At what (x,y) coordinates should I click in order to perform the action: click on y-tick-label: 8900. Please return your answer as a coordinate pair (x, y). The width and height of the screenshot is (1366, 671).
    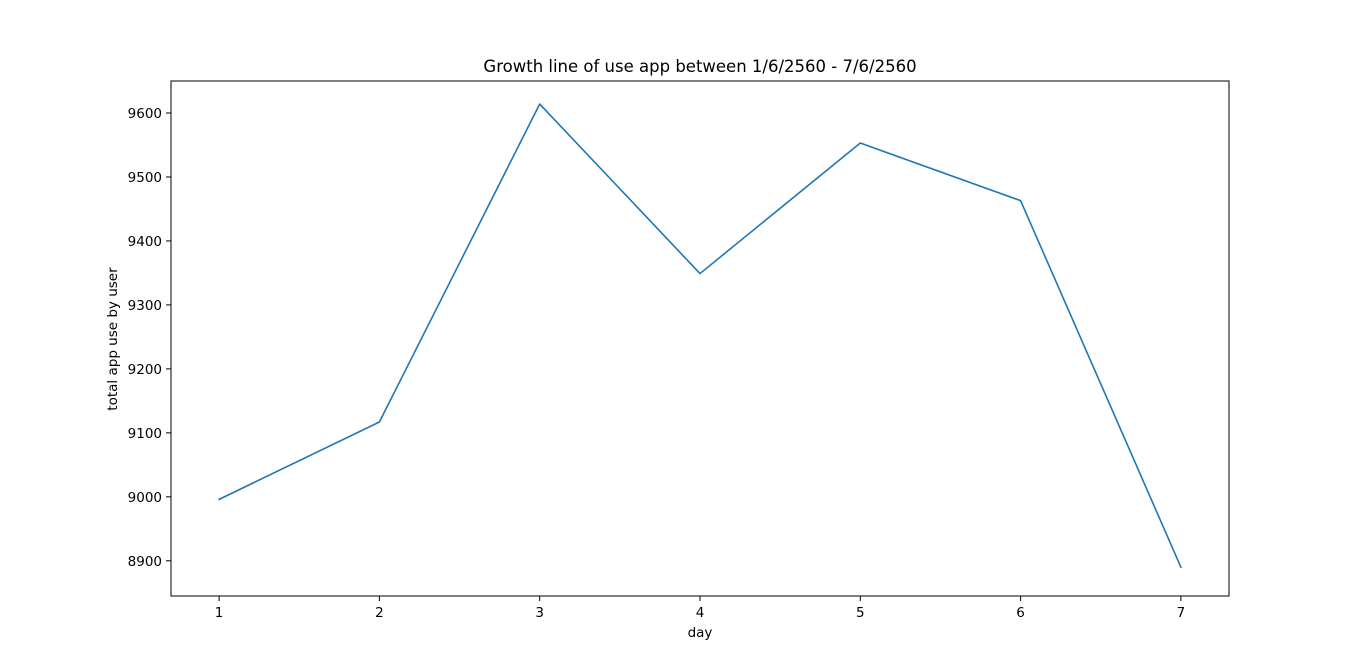
    Looking at the image, I should click on (145, 562).